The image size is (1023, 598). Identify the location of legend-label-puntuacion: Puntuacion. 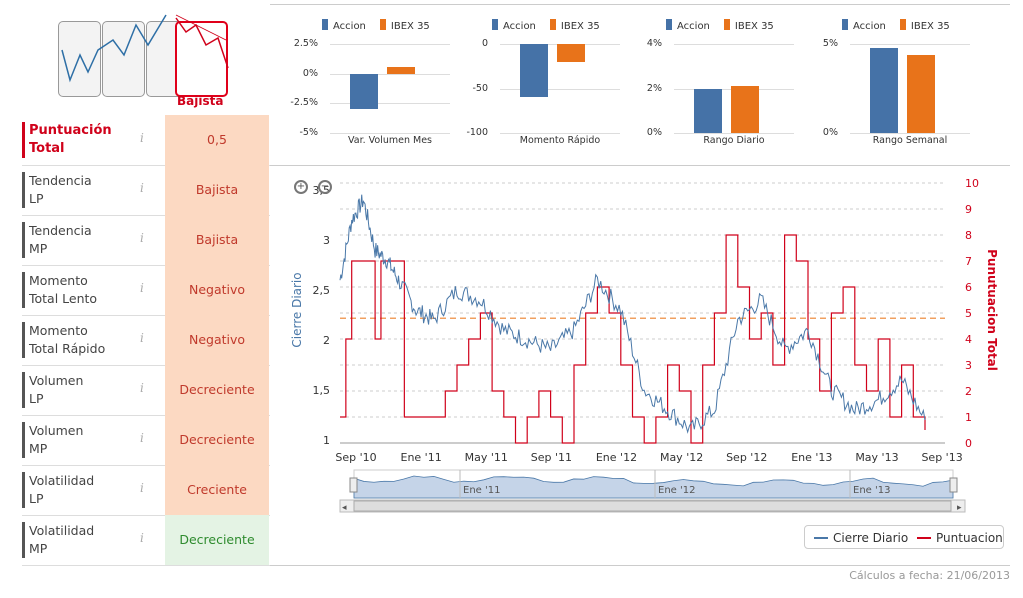
(969, 538).